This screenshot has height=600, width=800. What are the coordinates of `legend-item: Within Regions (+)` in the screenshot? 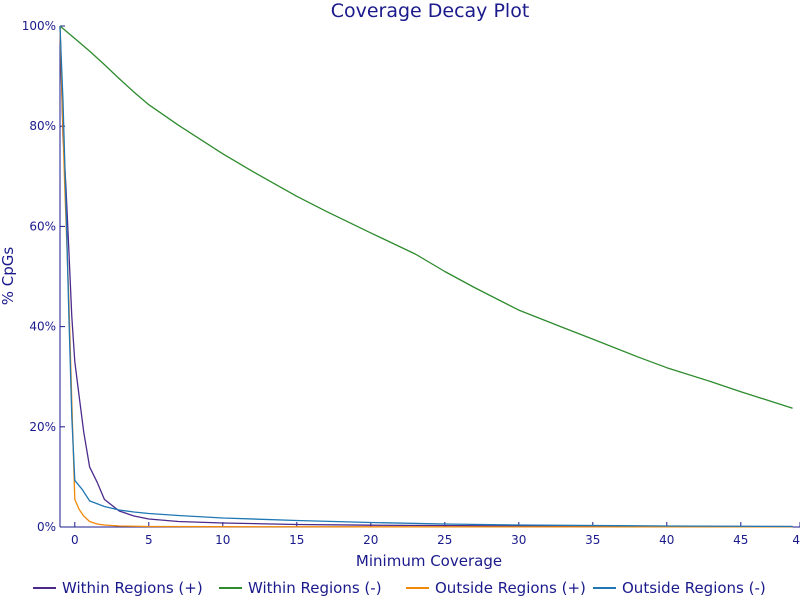 It's located at (118, 588).